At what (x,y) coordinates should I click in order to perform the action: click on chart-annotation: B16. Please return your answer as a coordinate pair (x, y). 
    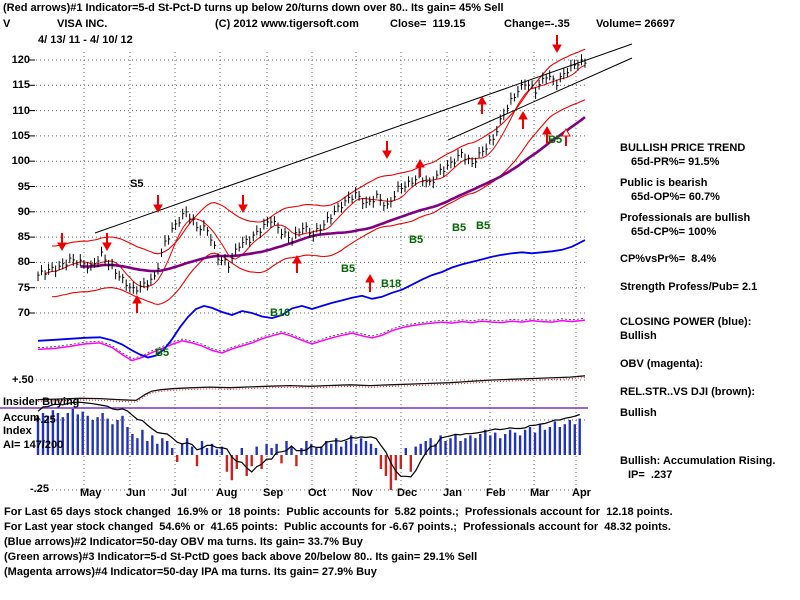
    Looking at the image, I should click on (280, 313).